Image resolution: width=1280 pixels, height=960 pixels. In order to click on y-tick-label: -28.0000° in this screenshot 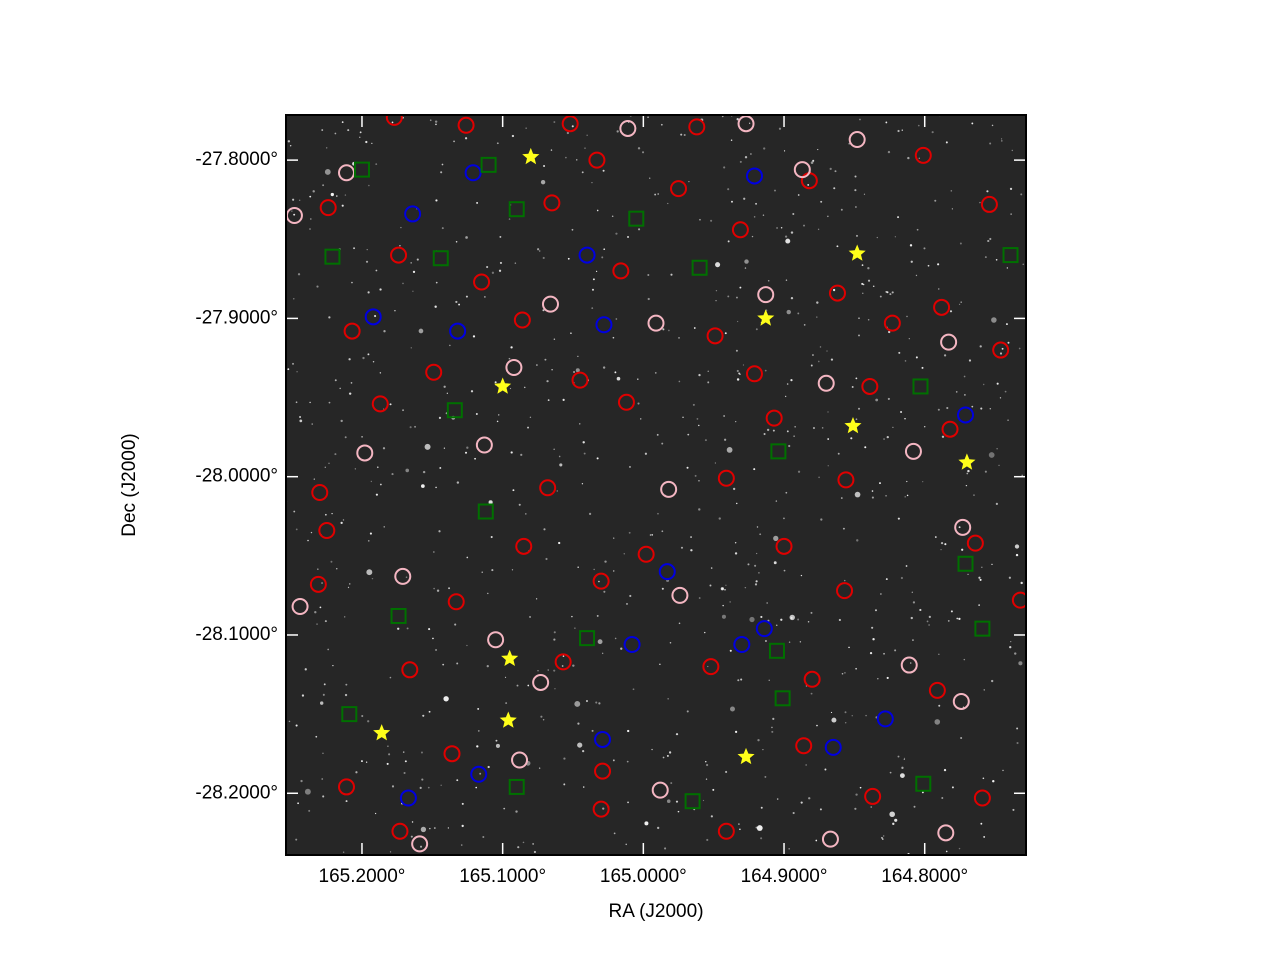, I will do `click(236, 476)`.